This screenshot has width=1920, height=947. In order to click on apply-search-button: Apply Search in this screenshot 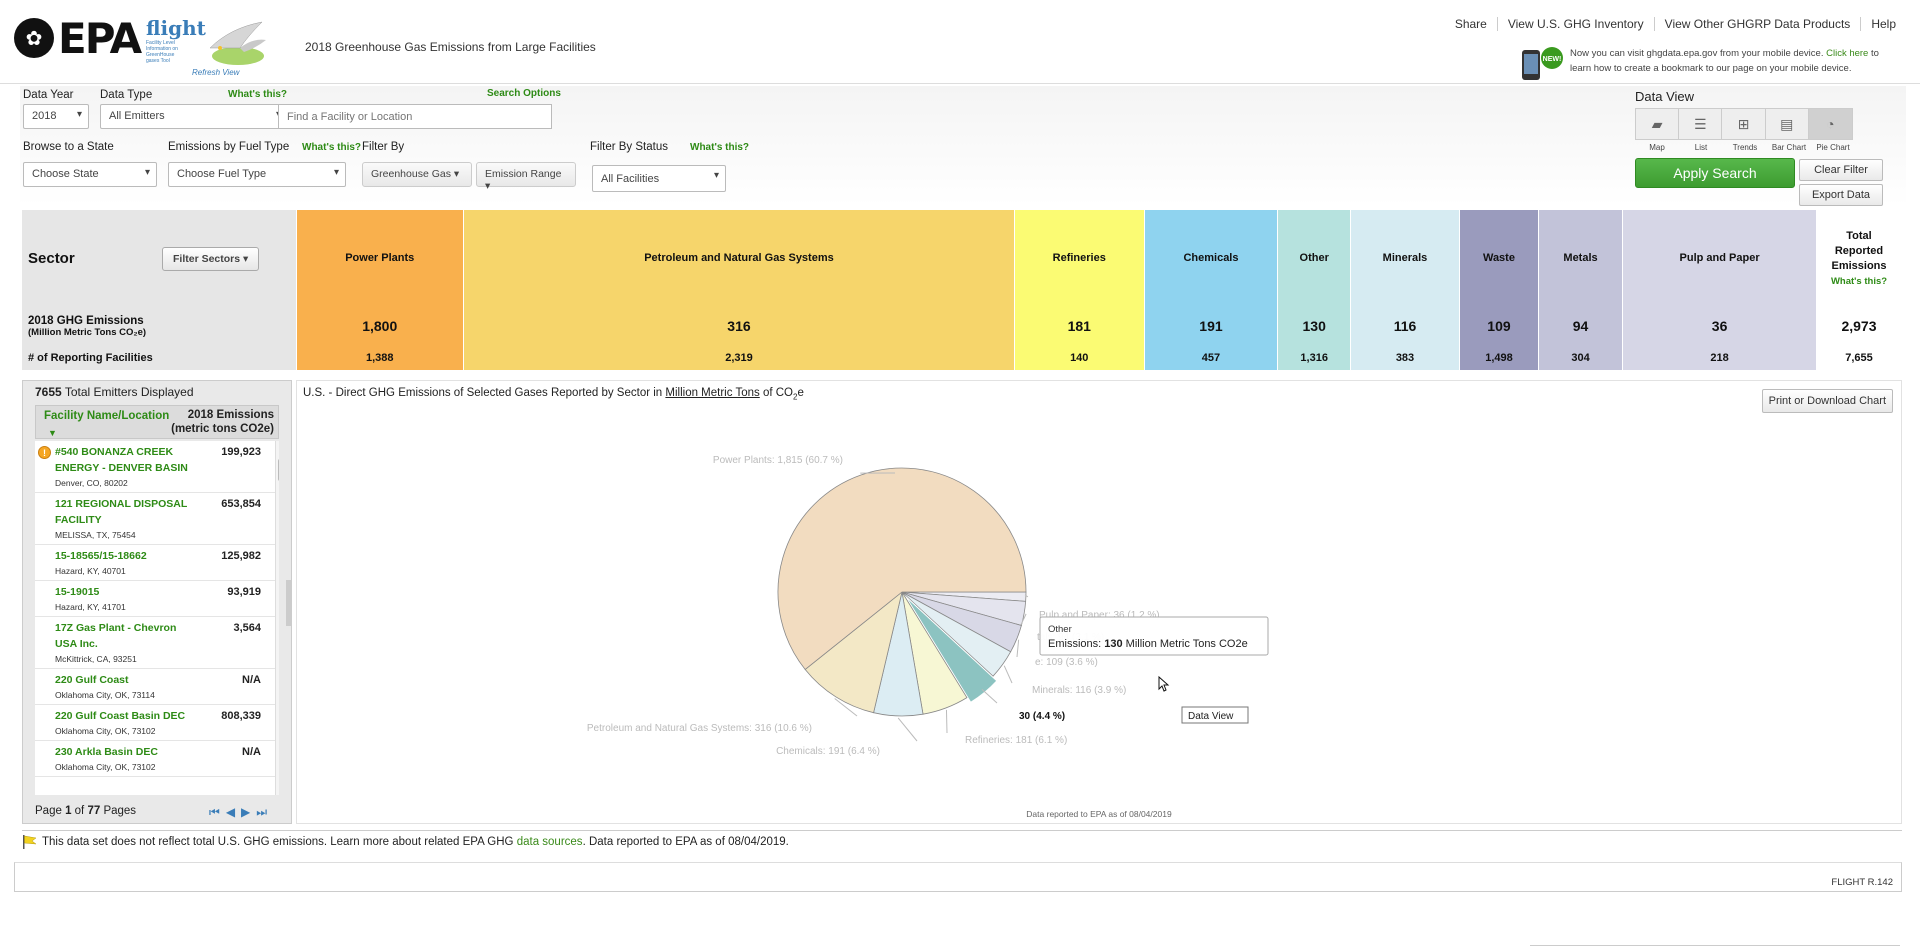, I will do `click(1715, 173)`.